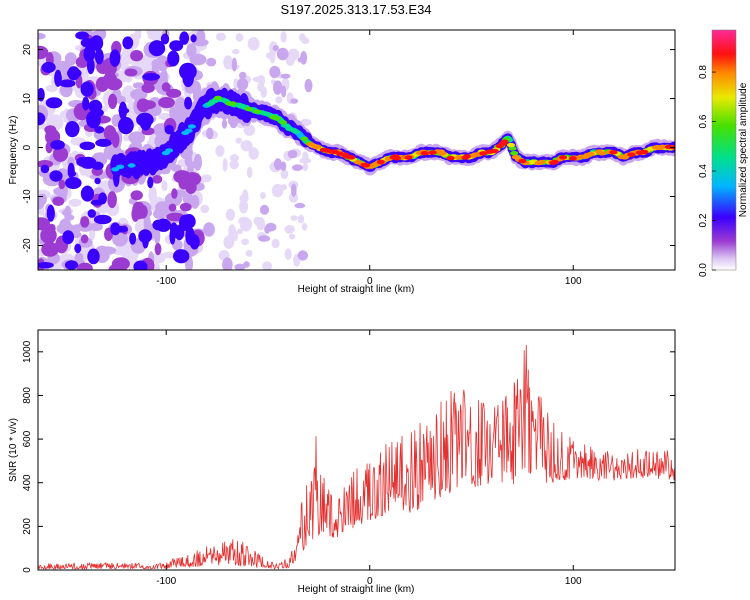 This screenshot has height=600, width=750. What do you see at coordinates (27, 147) in the screenshot?
I see `spectrogram-y-tick-label: 0` at bounding box center [27, 147].